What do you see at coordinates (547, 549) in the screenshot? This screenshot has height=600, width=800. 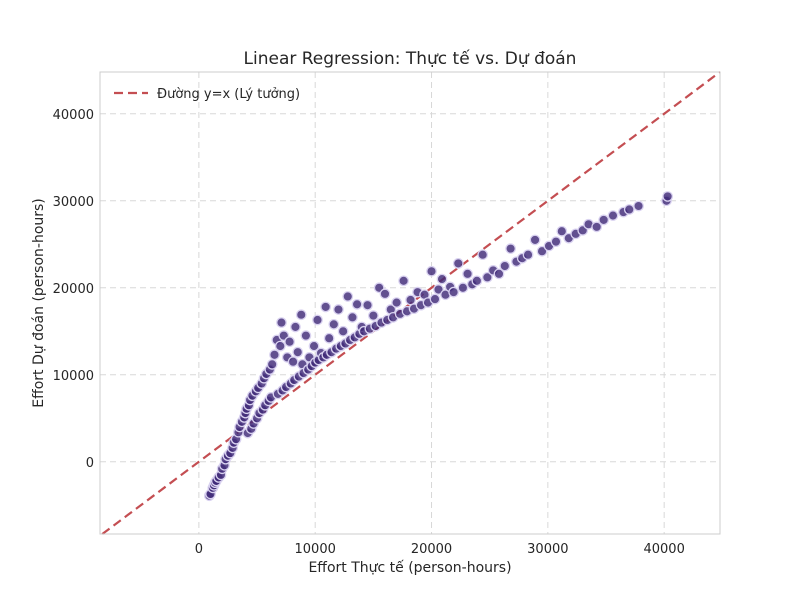 I see `x-tick-label: 30000` at bounding box center [547, 549].